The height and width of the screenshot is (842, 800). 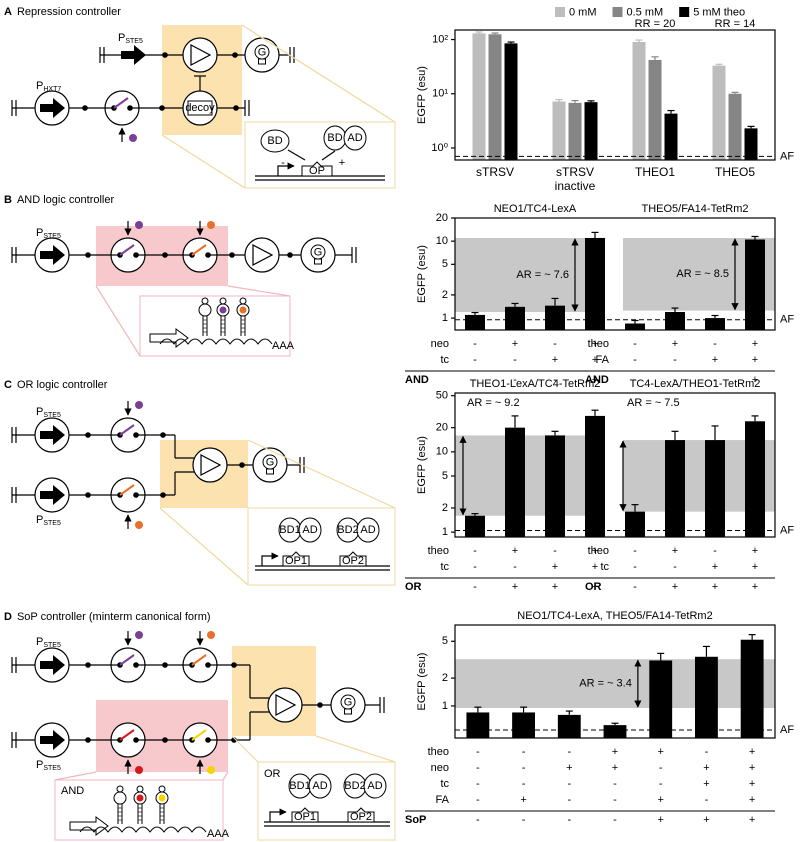 What do you see at coordinates (66, 200) in the screenshot?
I see `panel-title-text: AND logic controller` at bounding box center [66, 200].